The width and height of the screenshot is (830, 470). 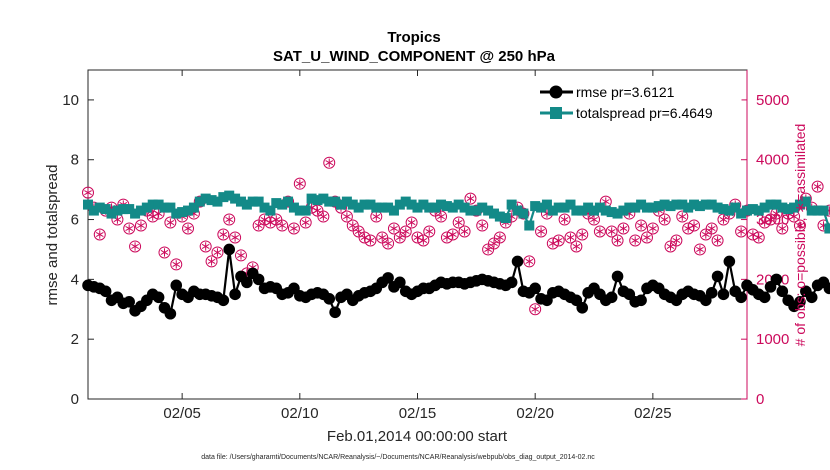 I want to click on legend: rmse pr=3.6121 totalspread pr=6.4649, so click(x=637, y=101).